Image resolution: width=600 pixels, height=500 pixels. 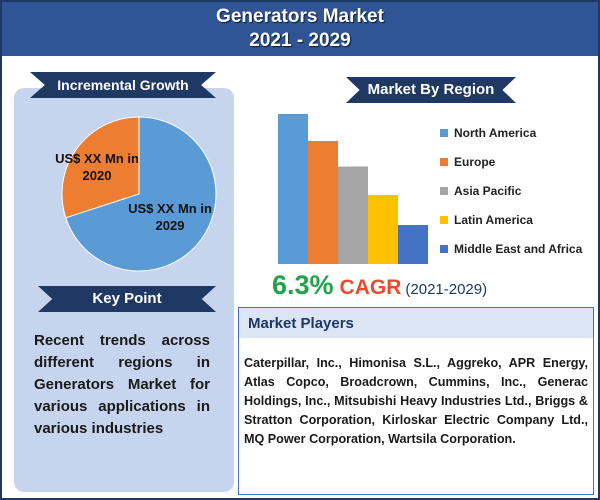 I want to click on bar-middle-east-and-africa, so click(x=413, y=244).